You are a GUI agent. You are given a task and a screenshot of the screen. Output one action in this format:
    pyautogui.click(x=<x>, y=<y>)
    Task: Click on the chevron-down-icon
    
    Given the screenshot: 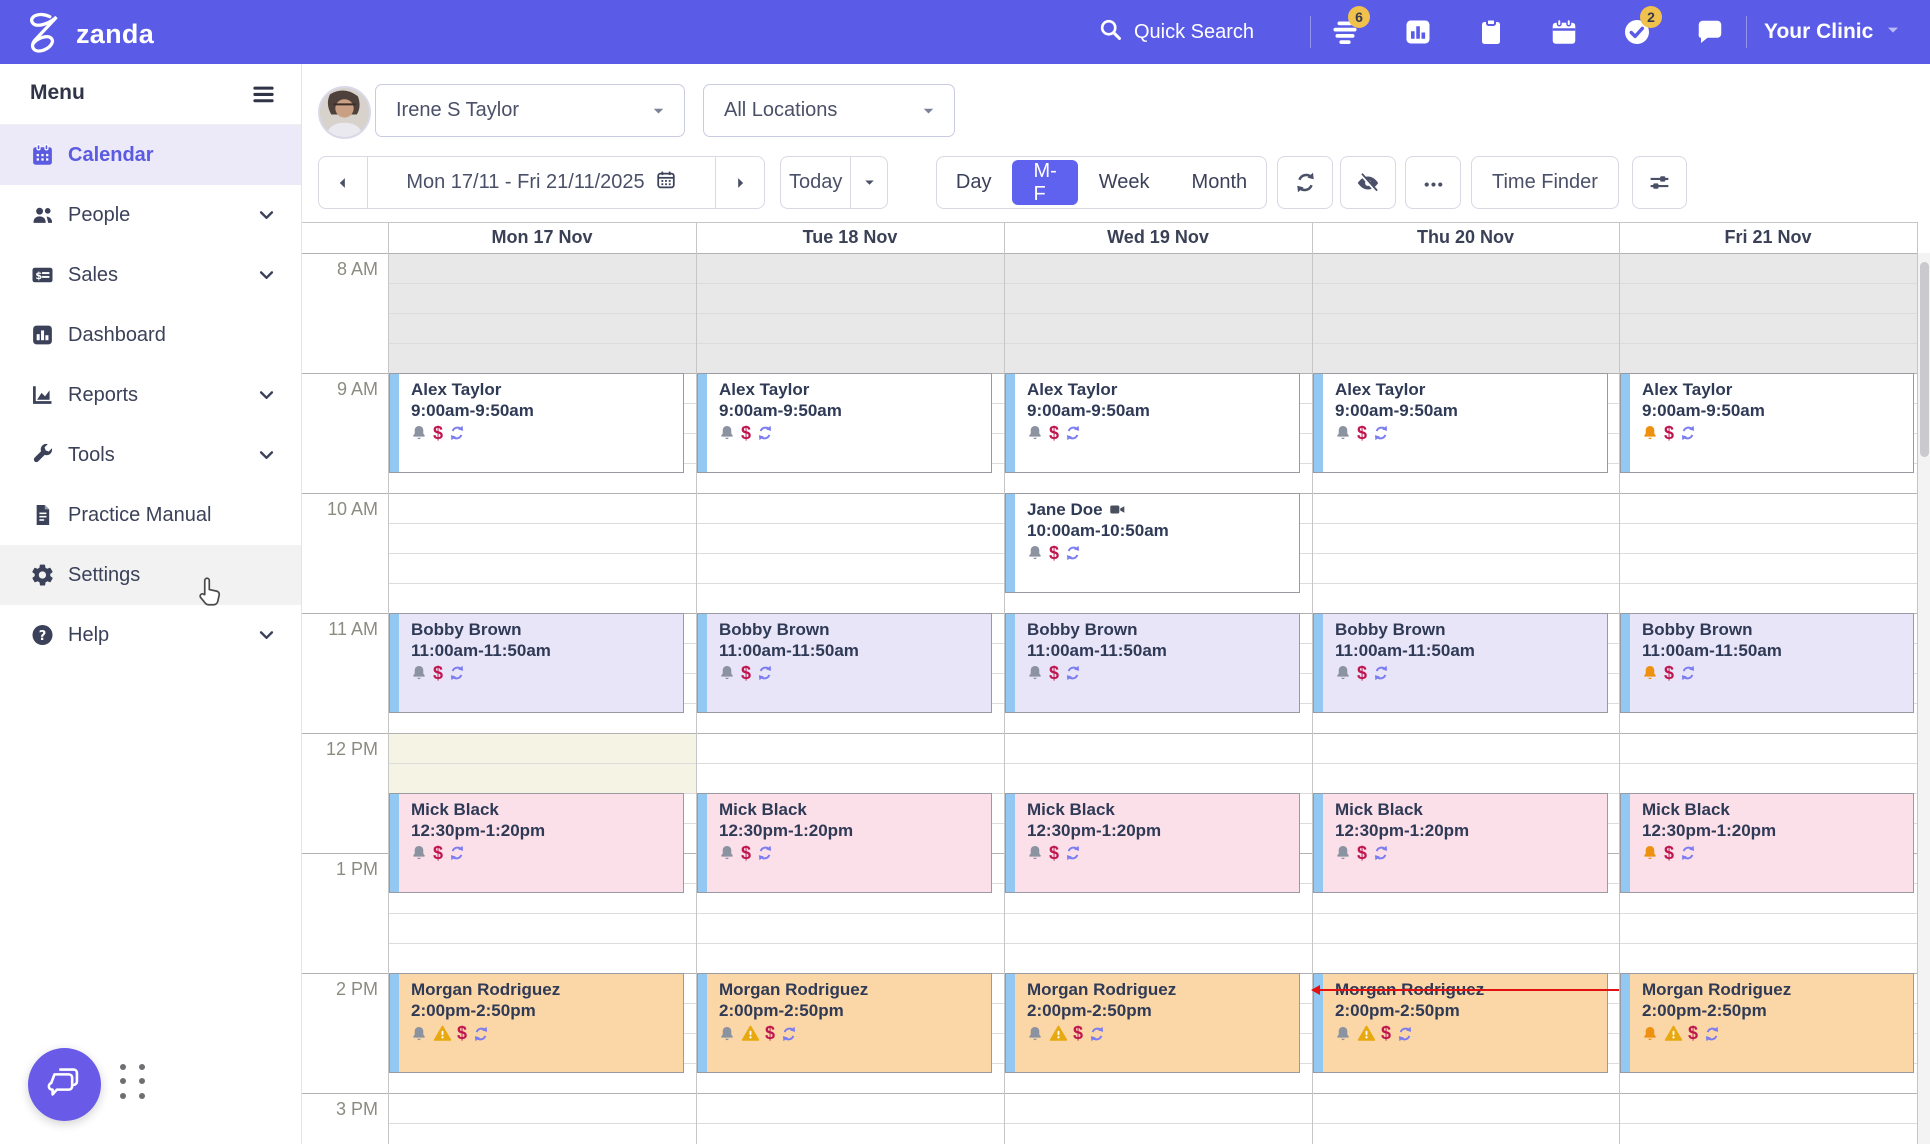 What is the action you would take?
    pyautogui.click(x=928, y=110)
    